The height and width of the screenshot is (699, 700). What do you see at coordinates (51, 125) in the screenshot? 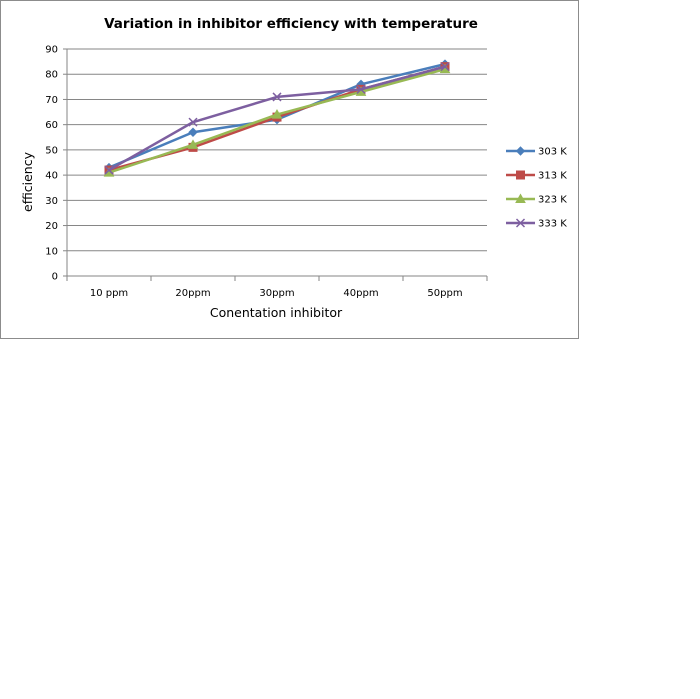
I see `y-tick-label-60: 60` at bounding box center [51, 125].